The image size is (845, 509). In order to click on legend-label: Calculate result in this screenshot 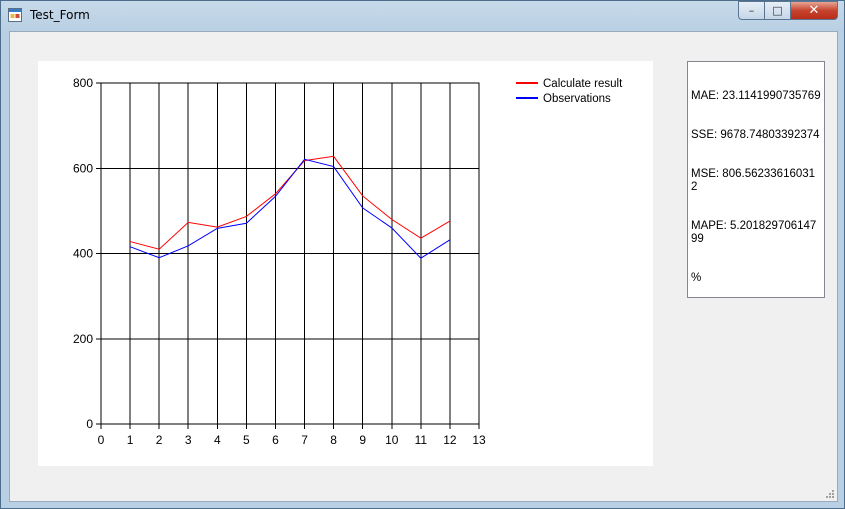, I will do `click(583, 84)`.